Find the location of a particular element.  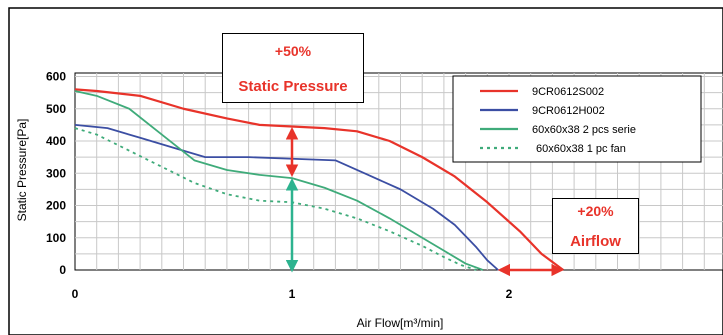

pressure-callout-percent: +50% is located at coordinates (293, 51).